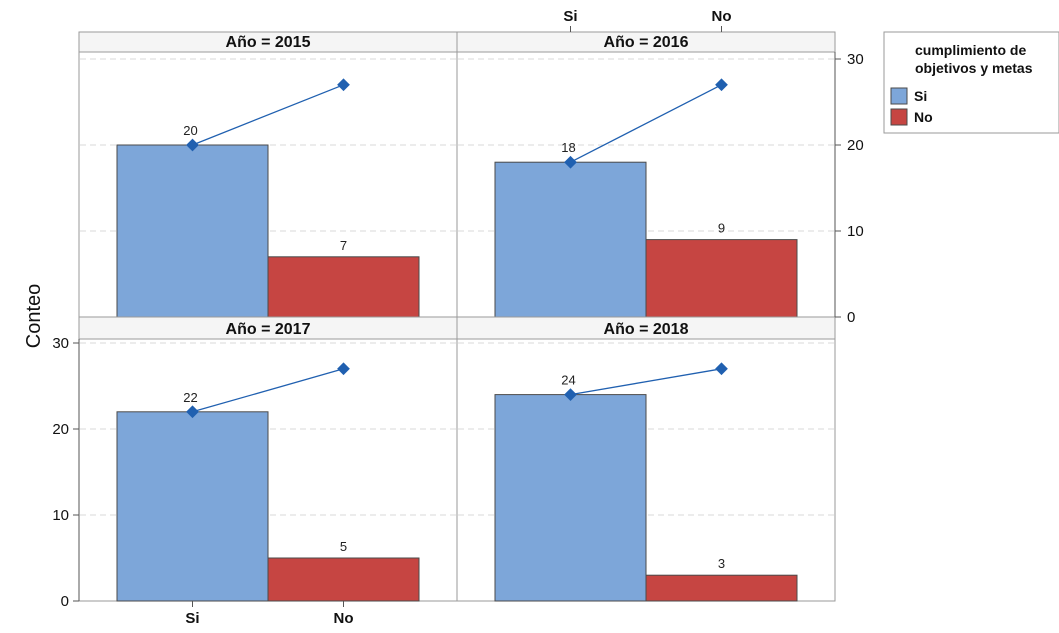 The height and width of the screenshot is (633, 1059). What do you see at coordinates (343, 546) in the screenshot?
I see `data-label: 5` at bounding box center [343, 546].